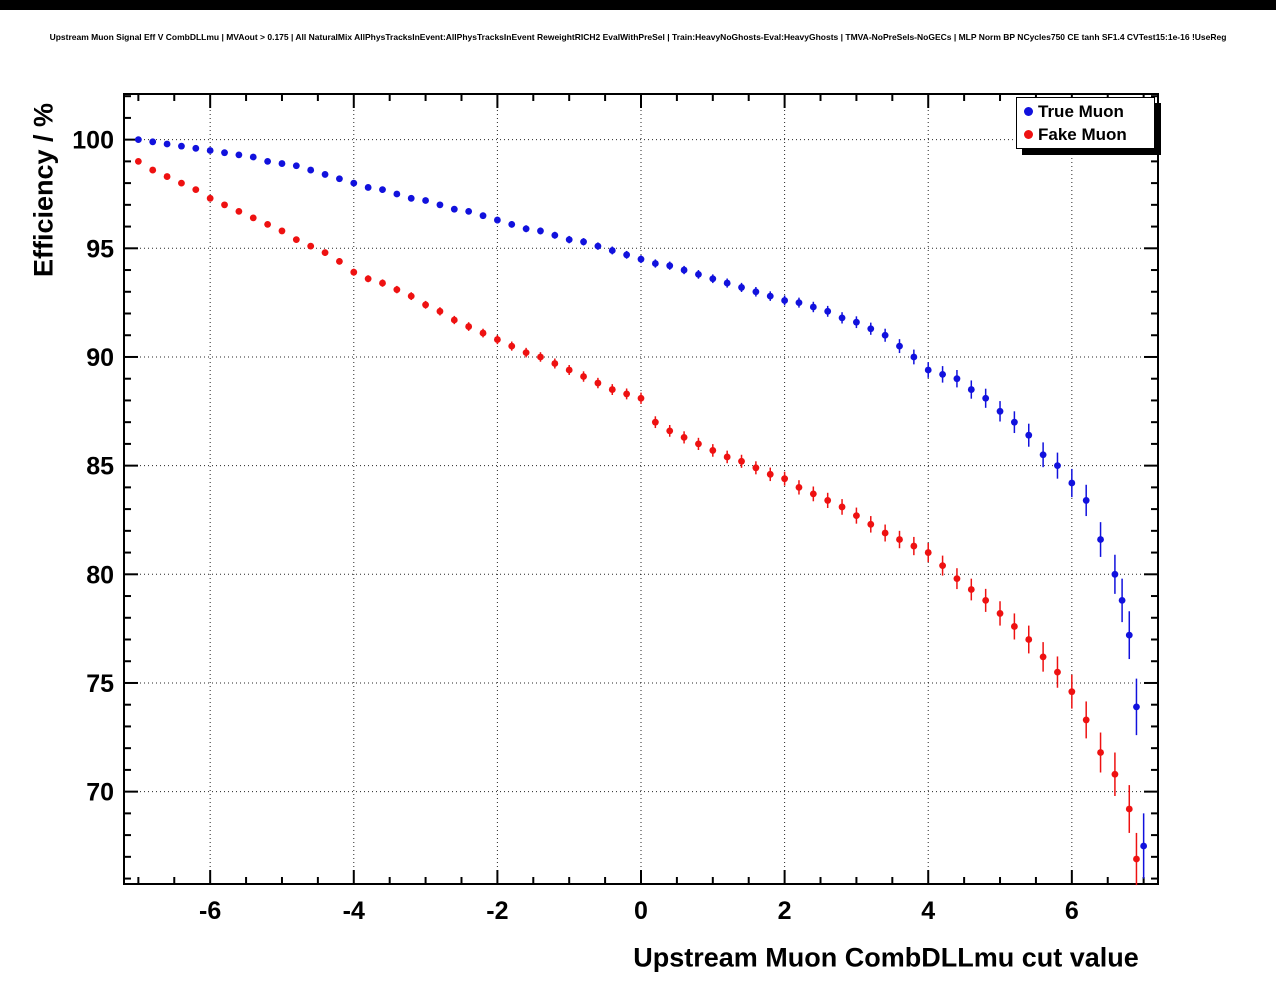 Image resolution: width=1276 pixels, height=996 pixels. What do you see at coordinates (1072, 911) in the screenshot?
I see `x-tick-label: 6` at bounding box center [1072, 911].